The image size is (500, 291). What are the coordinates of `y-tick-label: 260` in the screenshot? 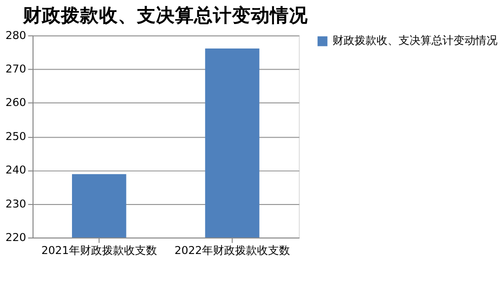 It's located at (15, 103).